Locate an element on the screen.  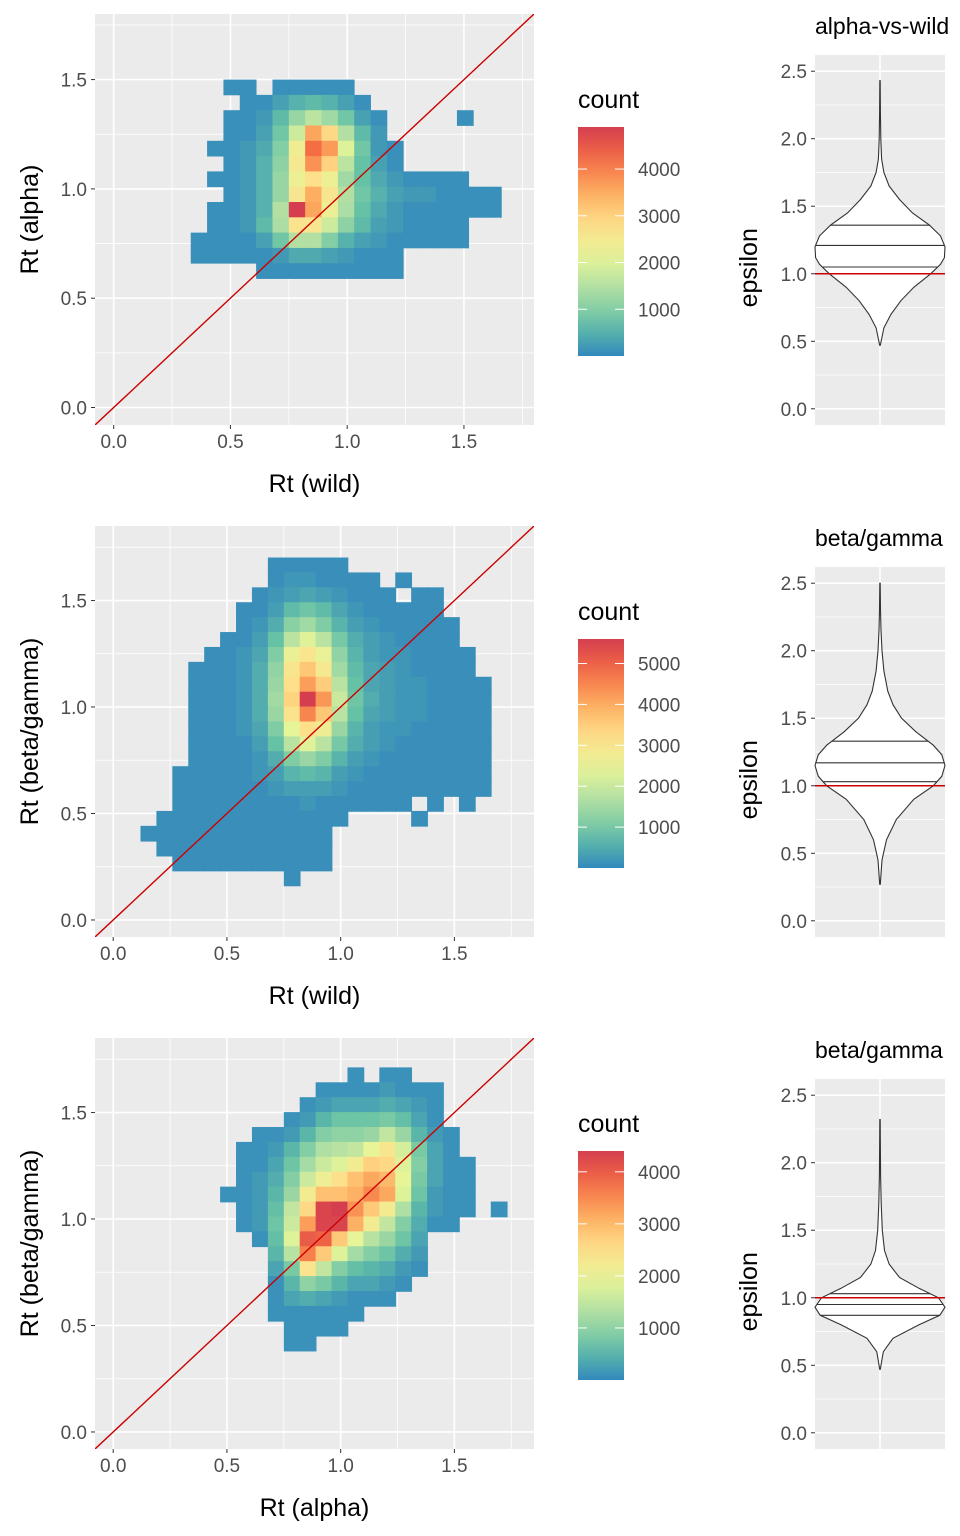
x-axis-label: Rt (alpha) is located at coordinates (315, 1508).